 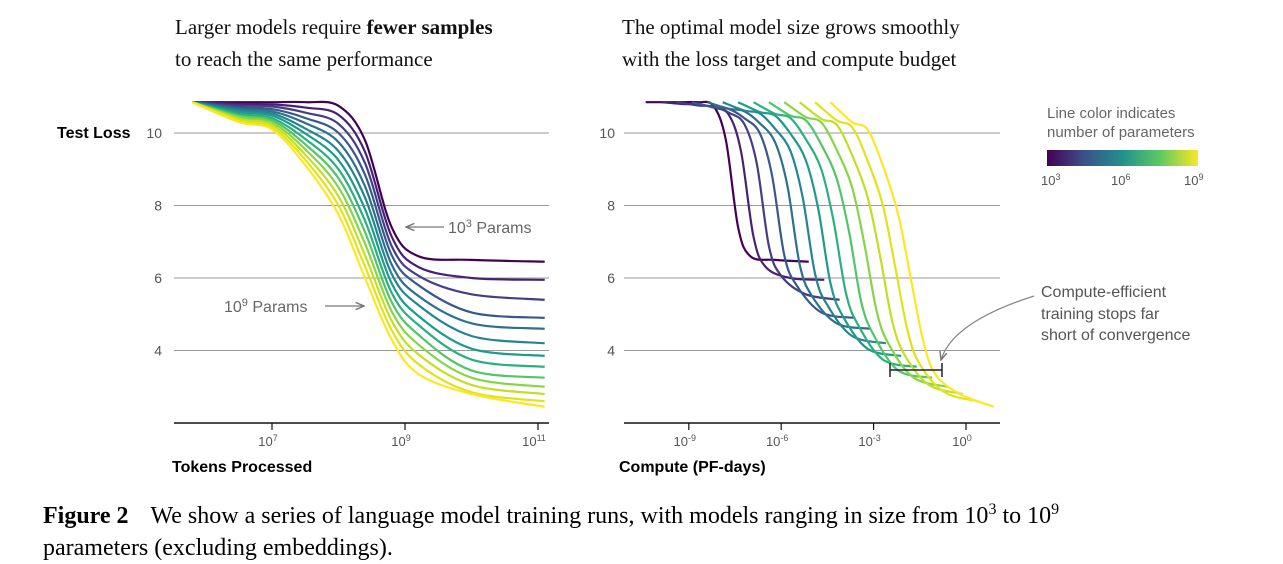 I want to click on annotation-line3: short of convergence, so click(x=1116, y=335).